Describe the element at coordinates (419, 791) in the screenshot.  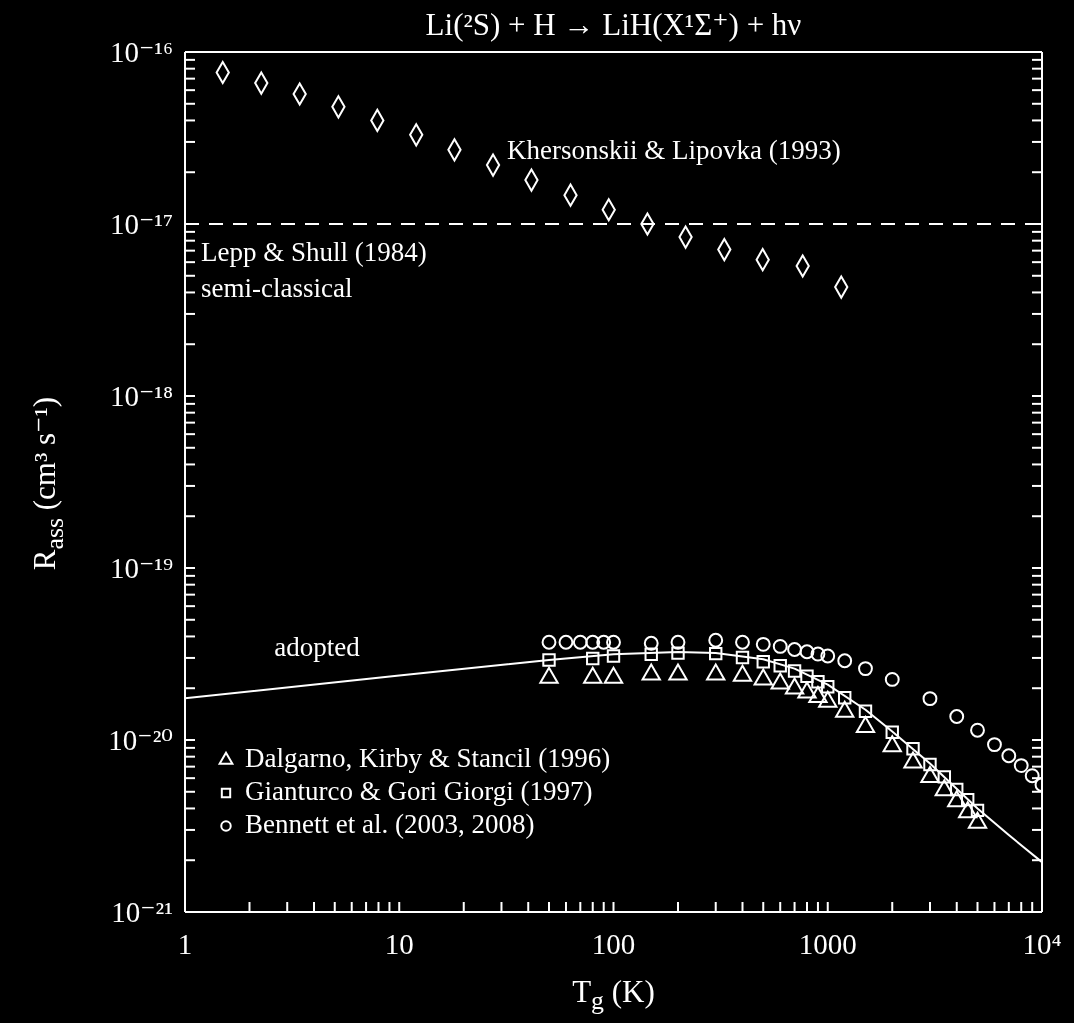
I see `legend-label: Gianturco & Gori Giorgi (1997)` at that location.